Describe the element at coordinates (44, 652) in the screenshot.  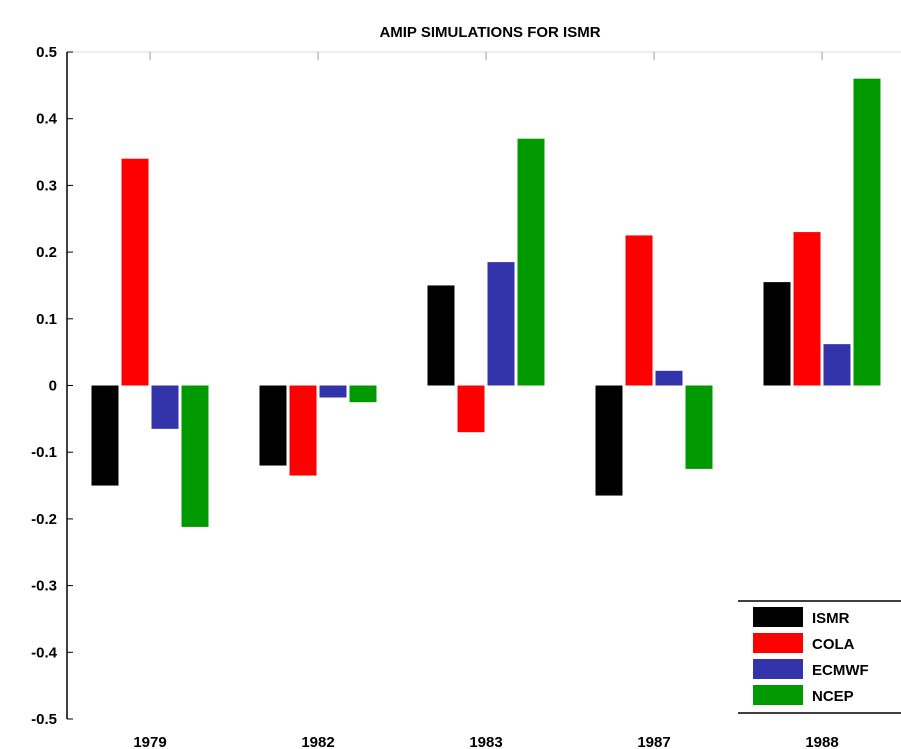
I see `y-tick-label: -0.4` at that location.